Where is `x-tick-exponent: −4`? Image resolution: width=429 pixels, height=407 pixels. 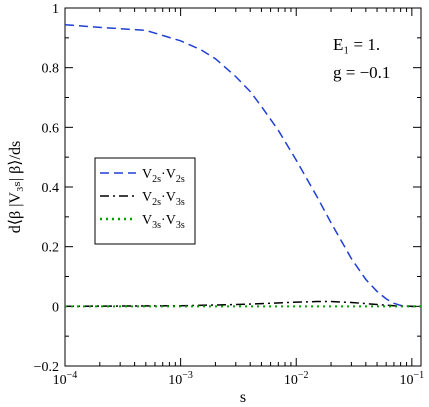
x-tick-exponent: −4 is located at coordinates (72, 375).